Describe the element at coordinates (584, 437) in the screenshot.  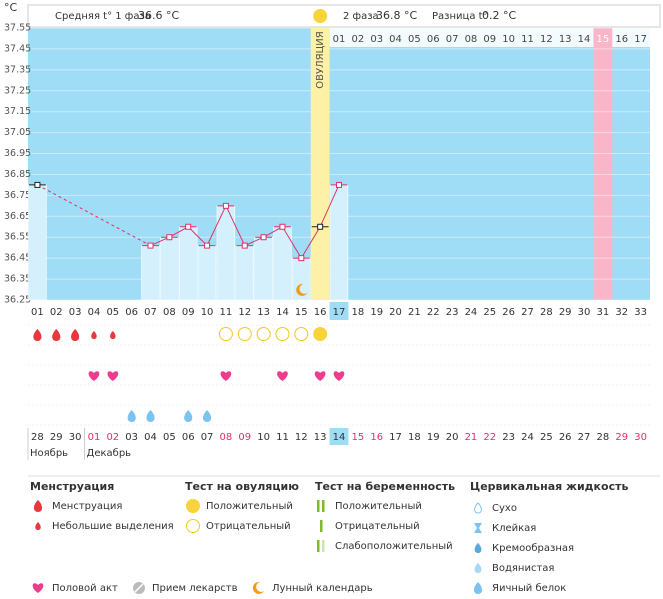
I see `date-label: 27` at that location.